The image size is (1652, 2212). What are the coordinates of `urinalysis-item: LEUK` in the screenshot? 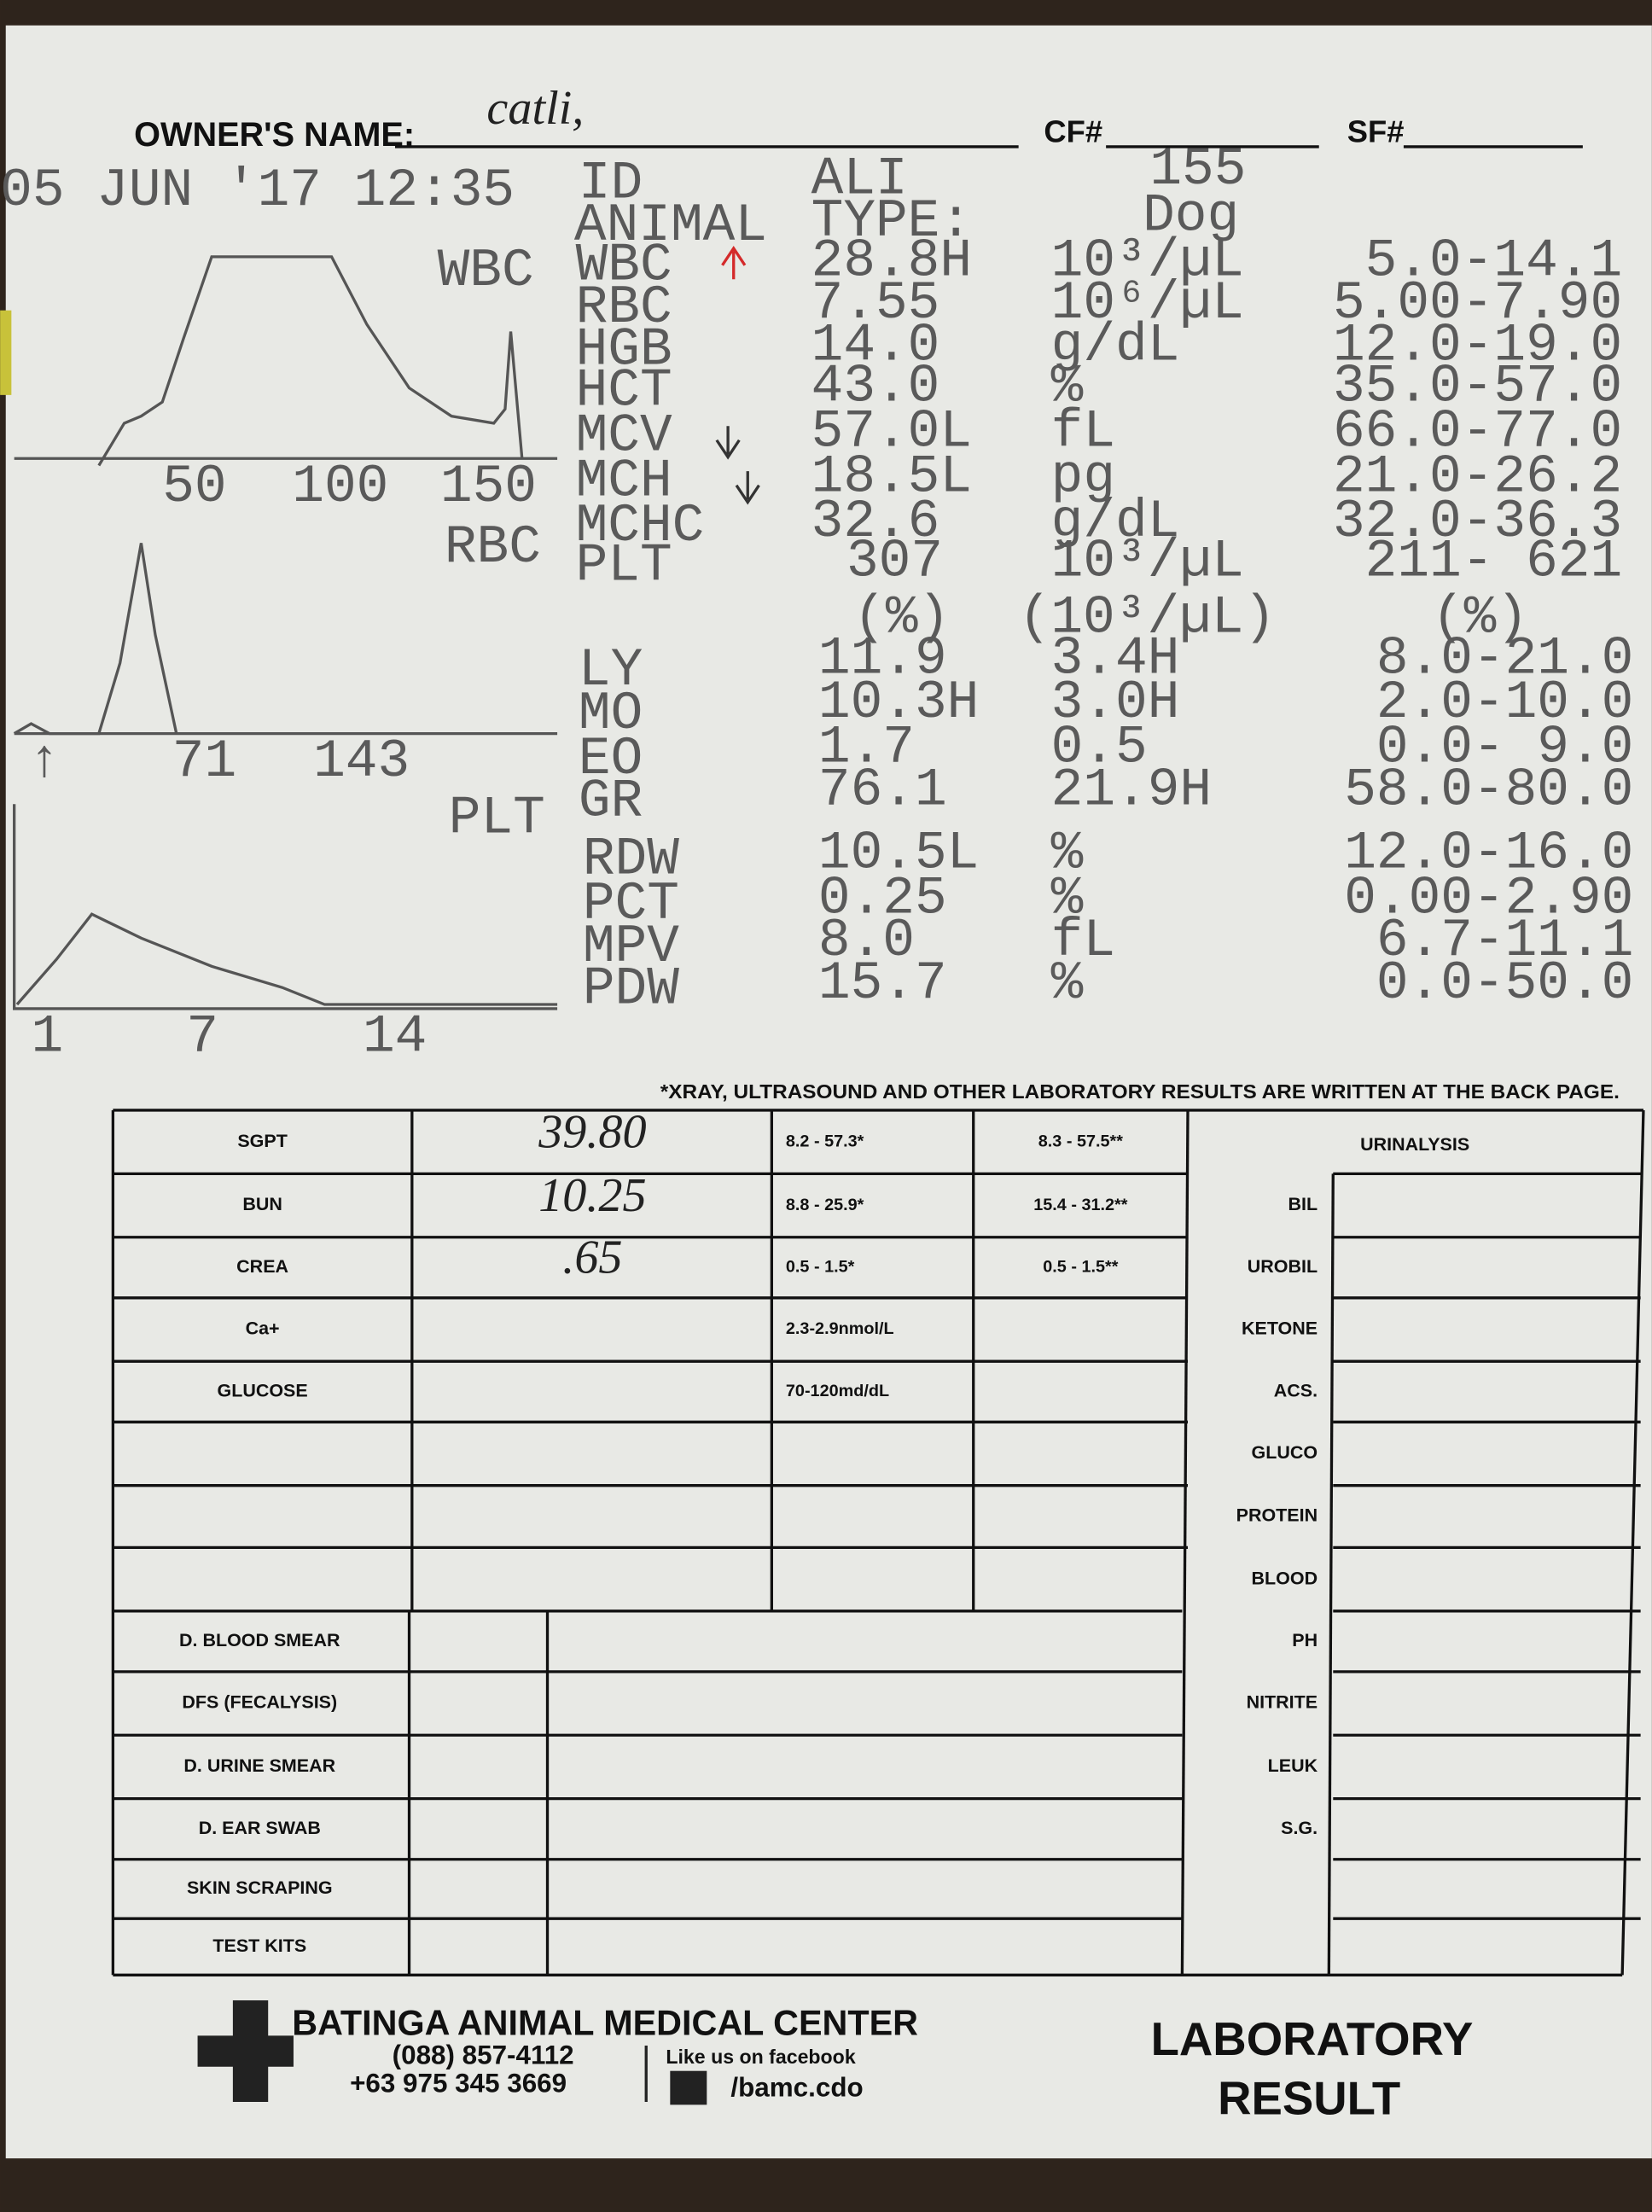 It's located at (1293, 1765).